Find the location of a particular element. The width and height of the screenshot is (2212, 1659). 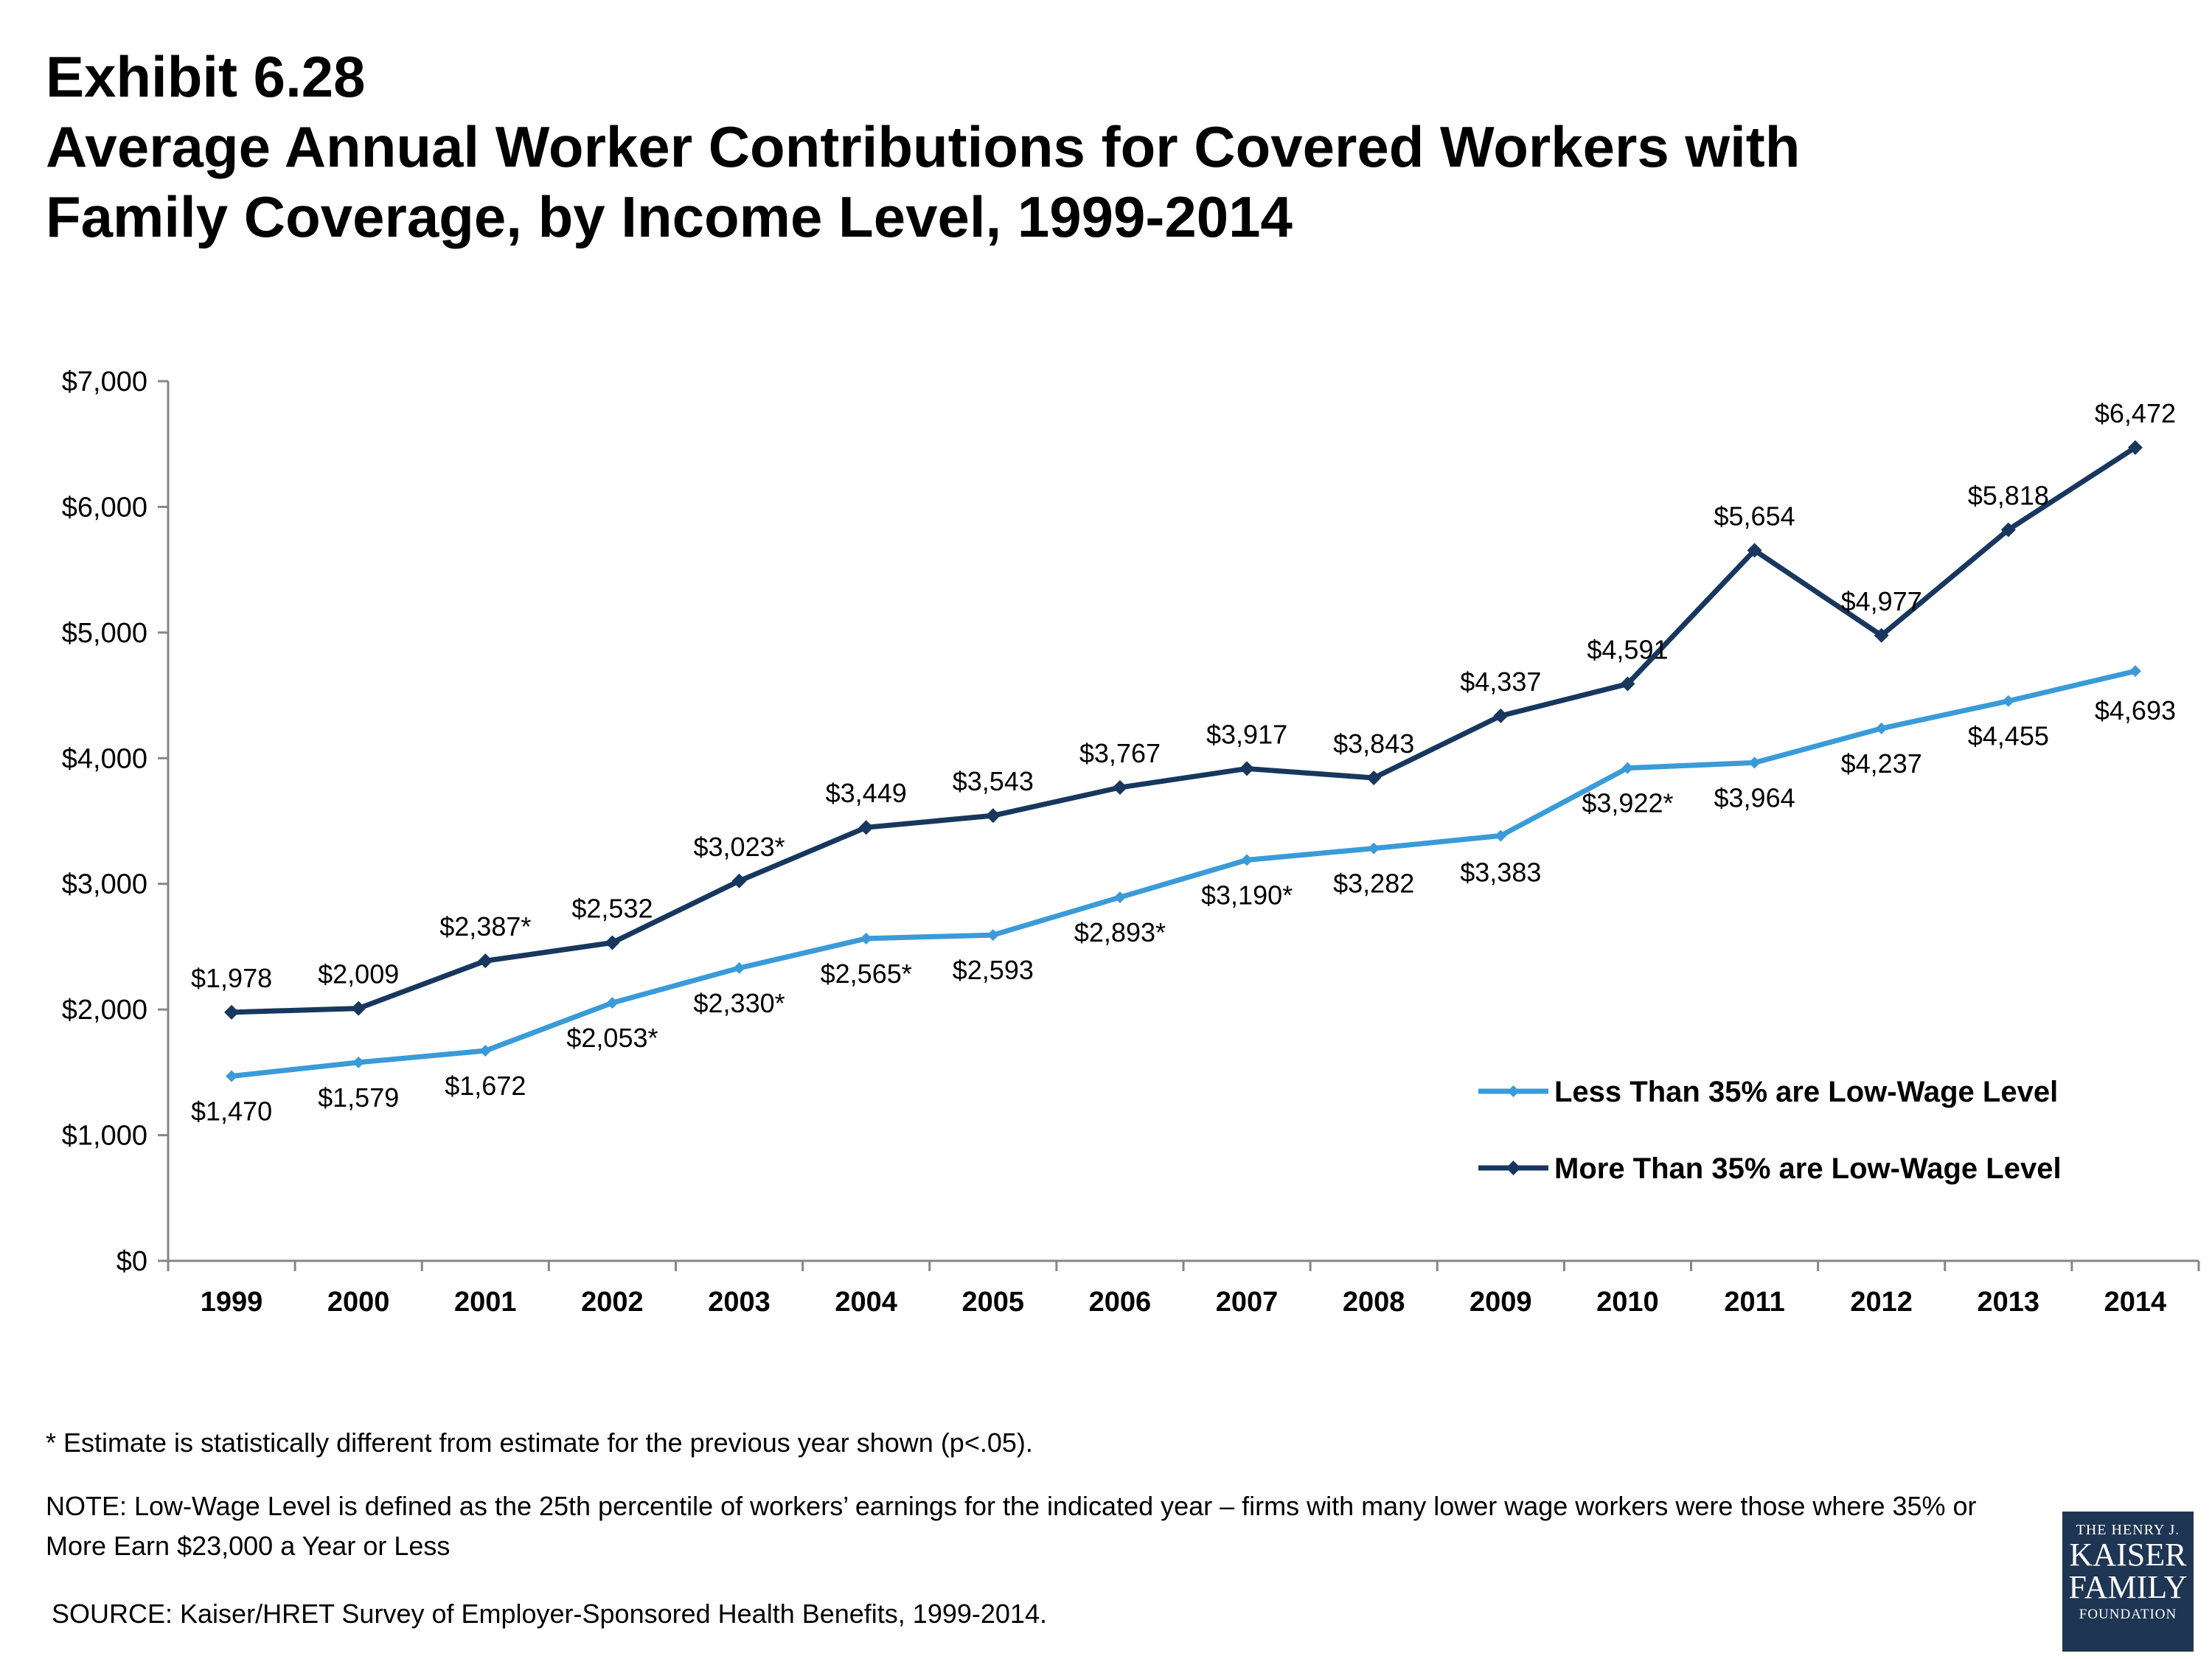

y-tick-label: $6,000 is located at coordinates (104, 507).